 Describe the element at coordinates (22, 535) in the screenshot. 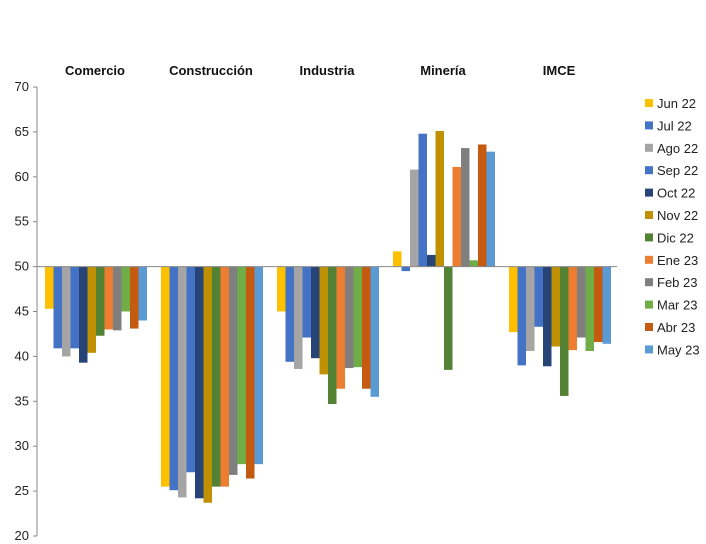

I see `y-tick-label: 20` at that location.